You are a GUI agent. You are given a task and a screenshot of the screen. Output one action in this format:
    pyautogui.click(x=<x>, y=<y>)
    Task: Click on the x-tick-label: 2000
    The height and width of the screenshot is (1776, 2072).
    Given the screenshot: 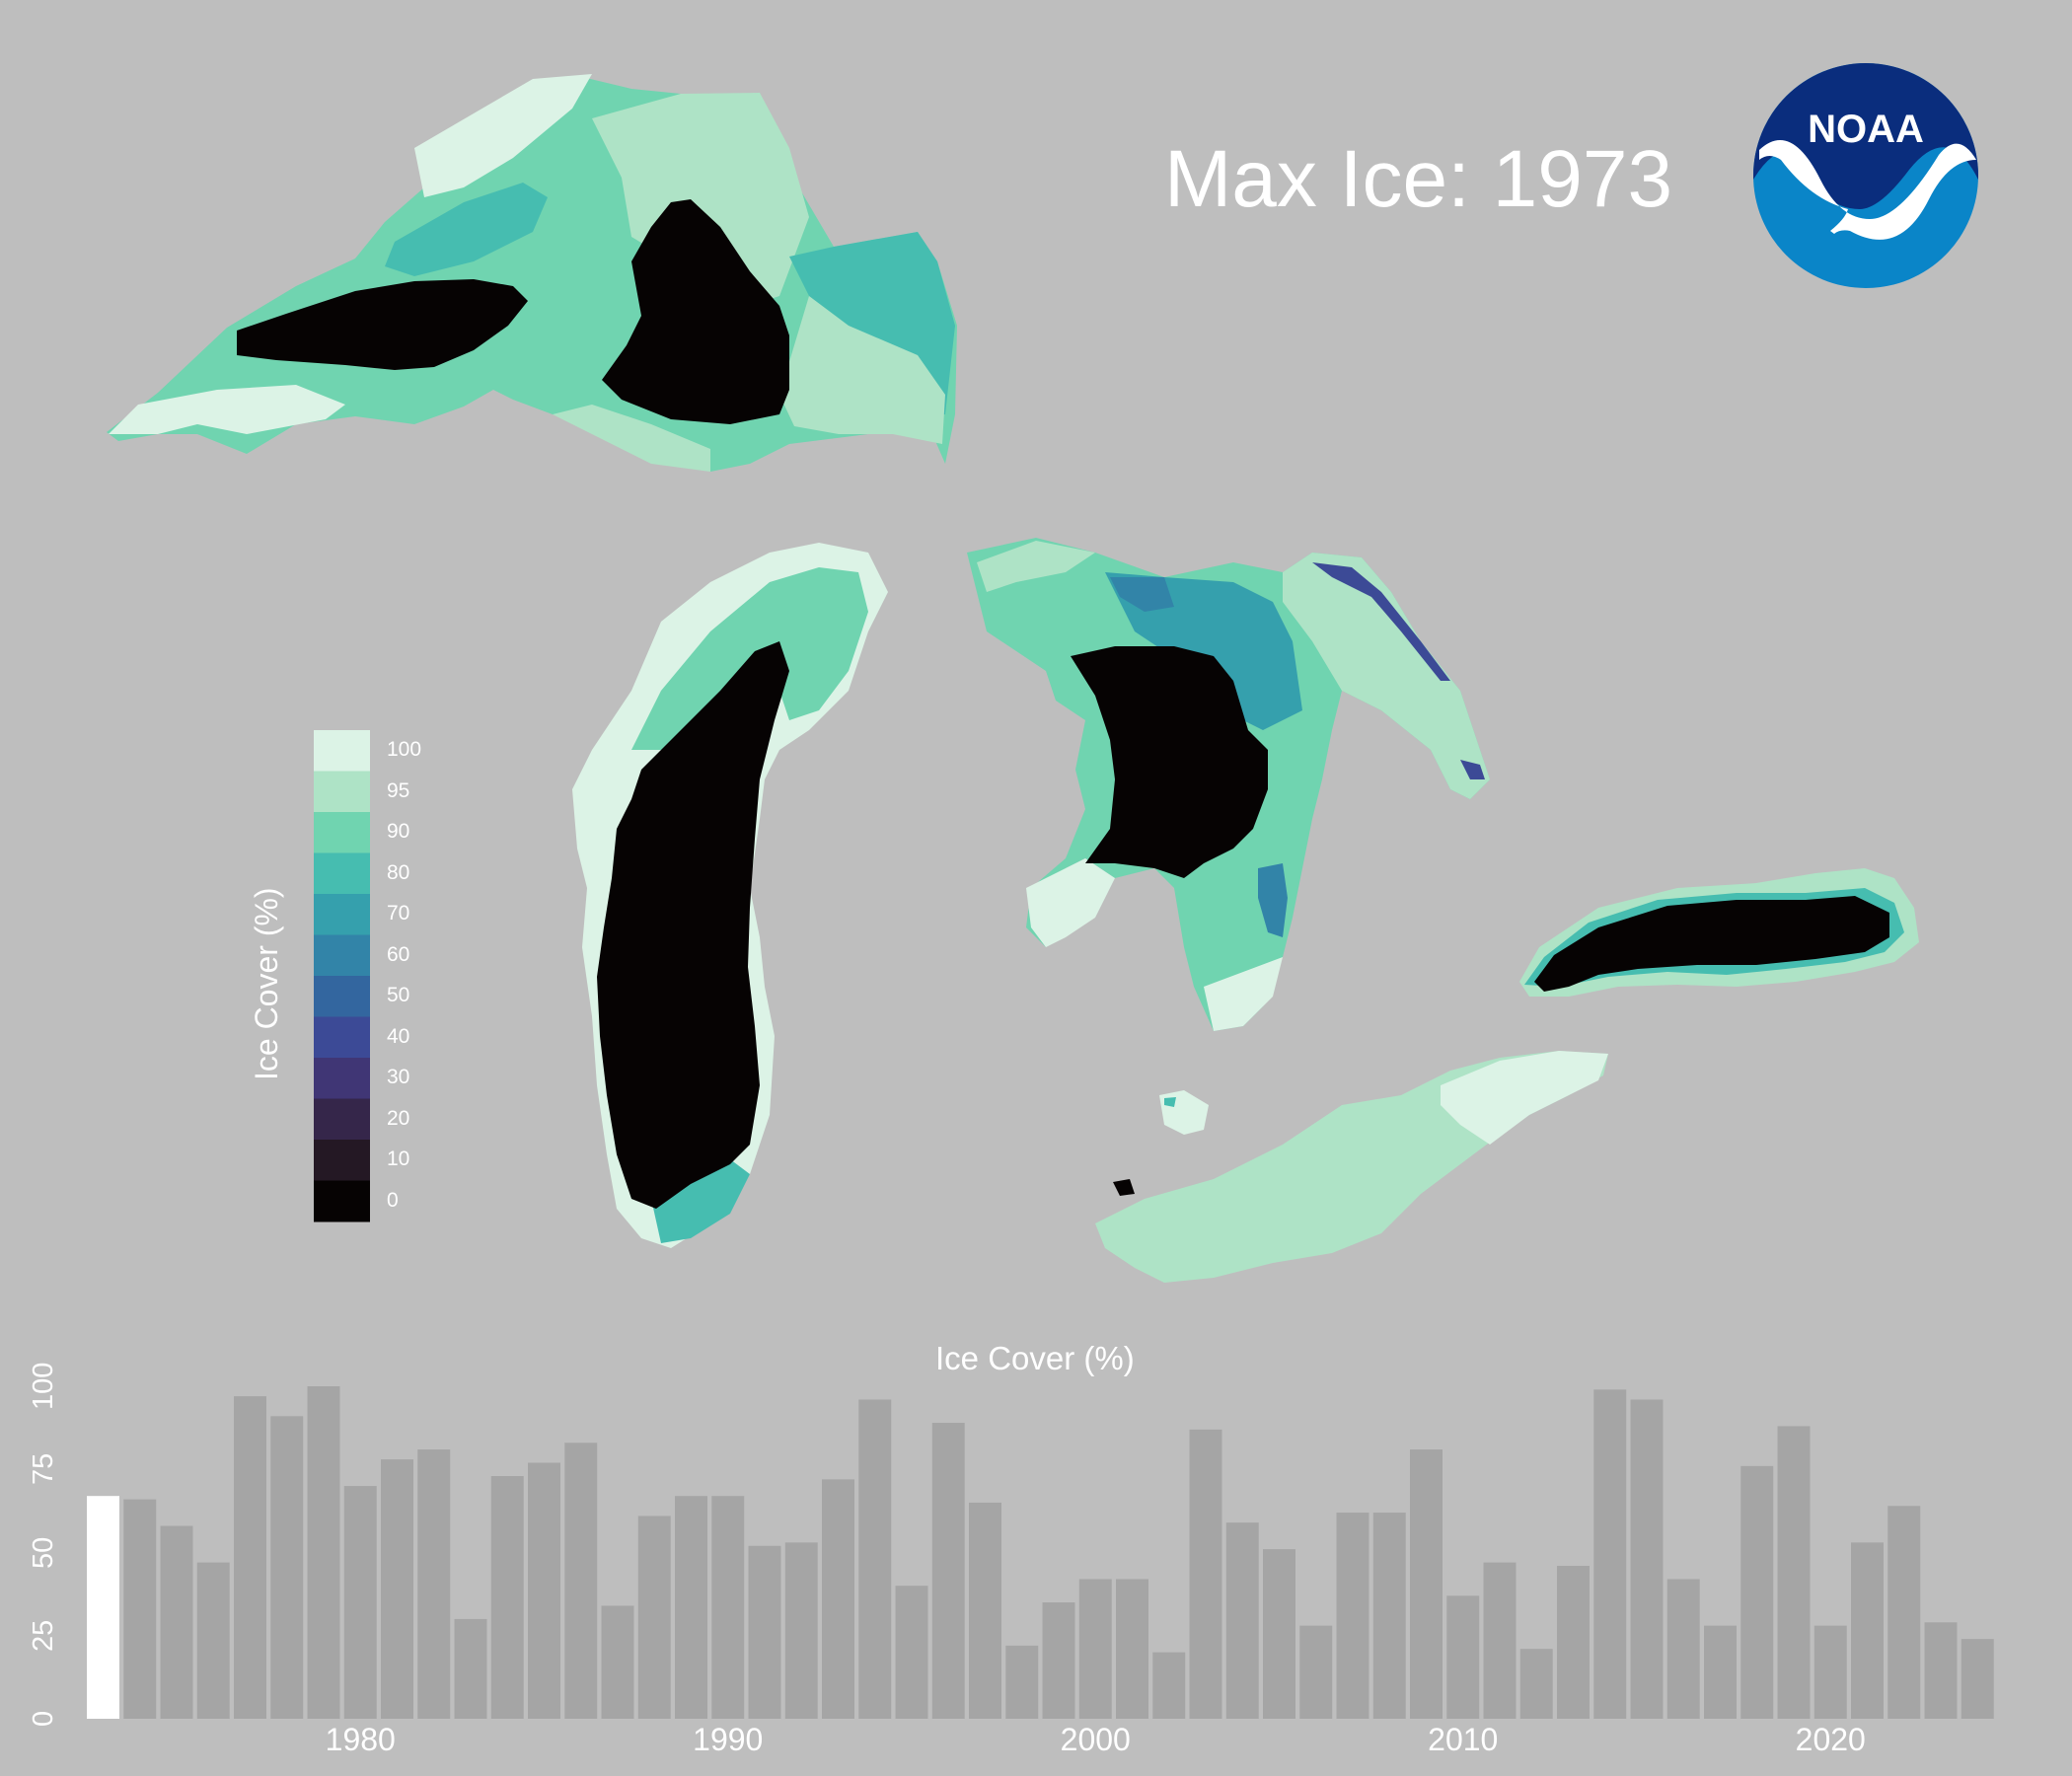 What is the action you would take?
    pyautogui.click(x=1096, y=1740)
    